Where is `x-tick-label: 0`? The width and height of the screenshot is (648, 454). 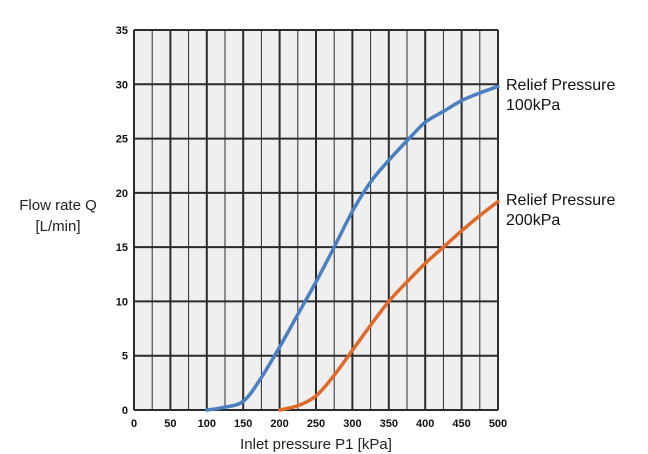 x-tick-label: 0 is located at coordinates (134, 424).